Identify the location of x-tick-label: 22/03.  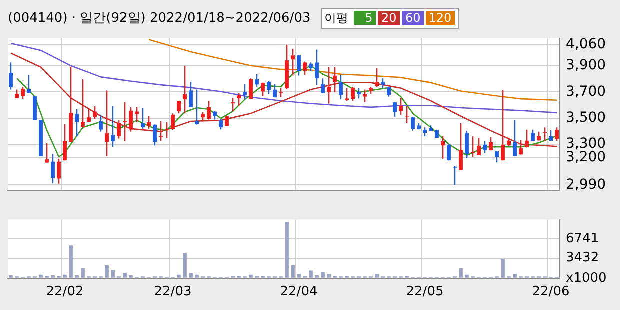
(173, 292).